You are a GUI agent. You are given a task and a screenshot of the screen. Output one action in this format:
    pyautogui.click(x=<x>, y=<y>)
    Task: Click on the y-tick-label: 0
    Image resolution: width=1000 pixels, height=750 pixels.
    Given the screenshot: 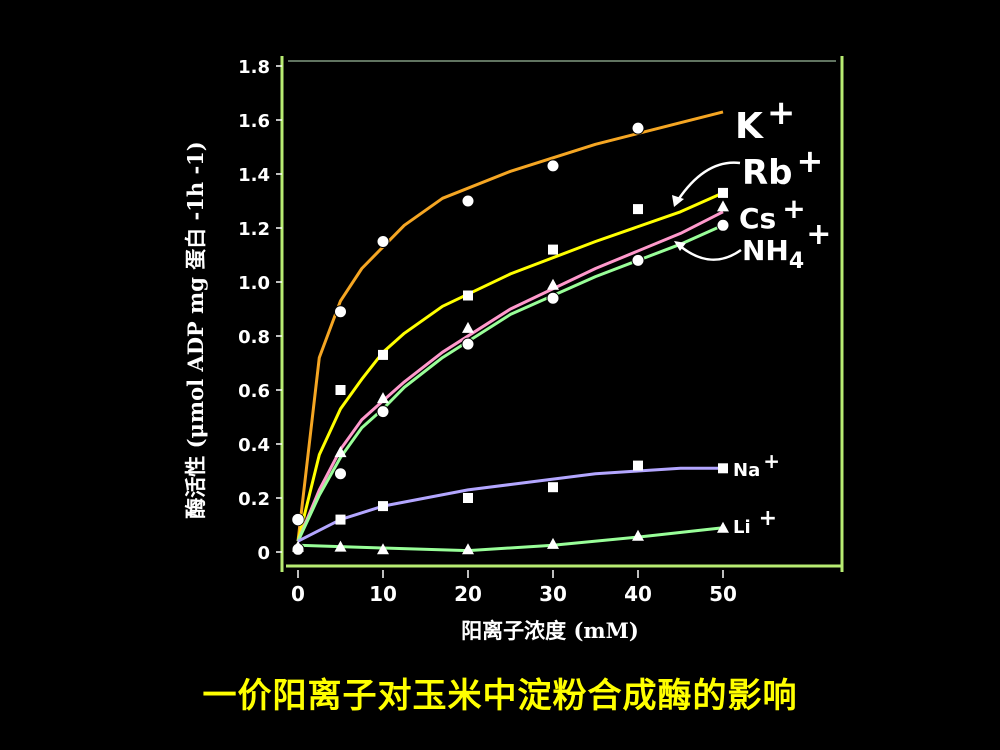 What is the action you would take?
    pyautogui.click(x=263, y=553)
    